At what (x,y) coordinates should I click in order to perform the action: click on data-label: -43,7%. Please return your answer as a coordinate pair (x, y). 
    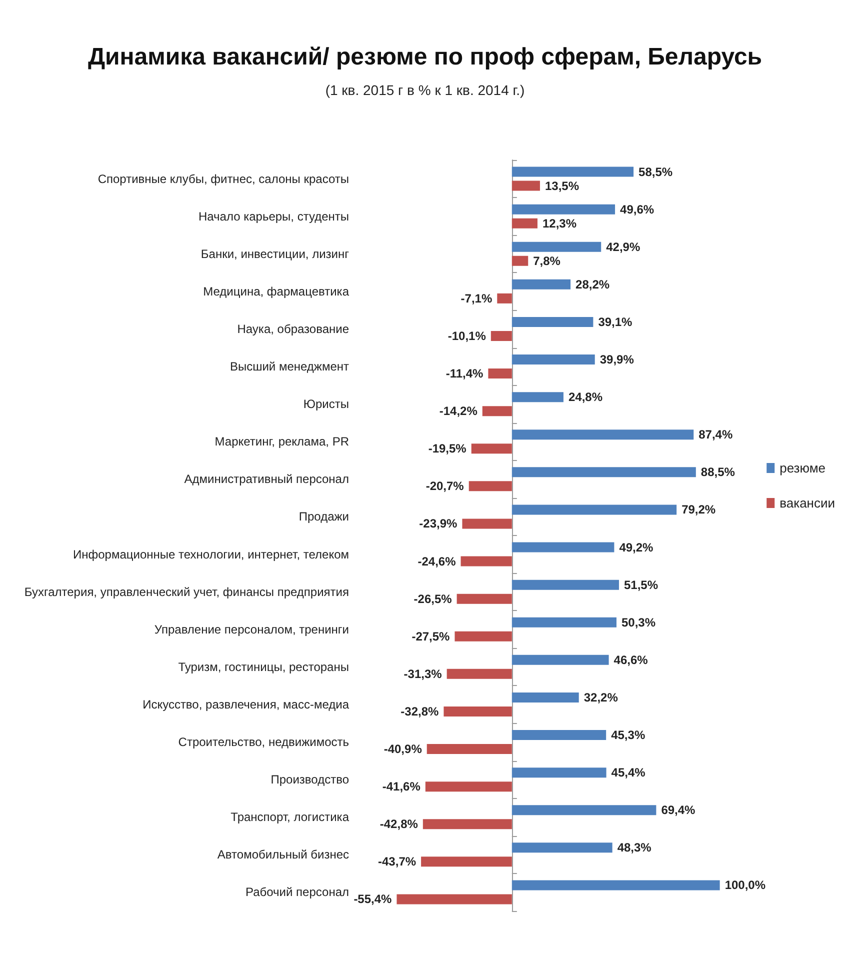
    Looking at the image, I should click on (397, 861).